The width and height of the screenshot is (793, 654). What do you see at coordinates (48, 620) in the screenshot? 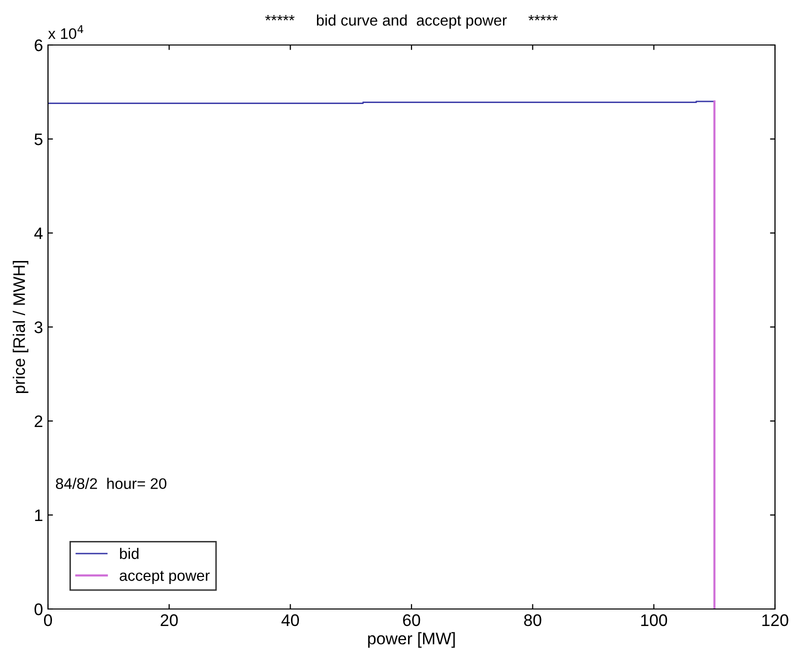
I see `x-tick-label: 0` at bounding box center [48, 620].